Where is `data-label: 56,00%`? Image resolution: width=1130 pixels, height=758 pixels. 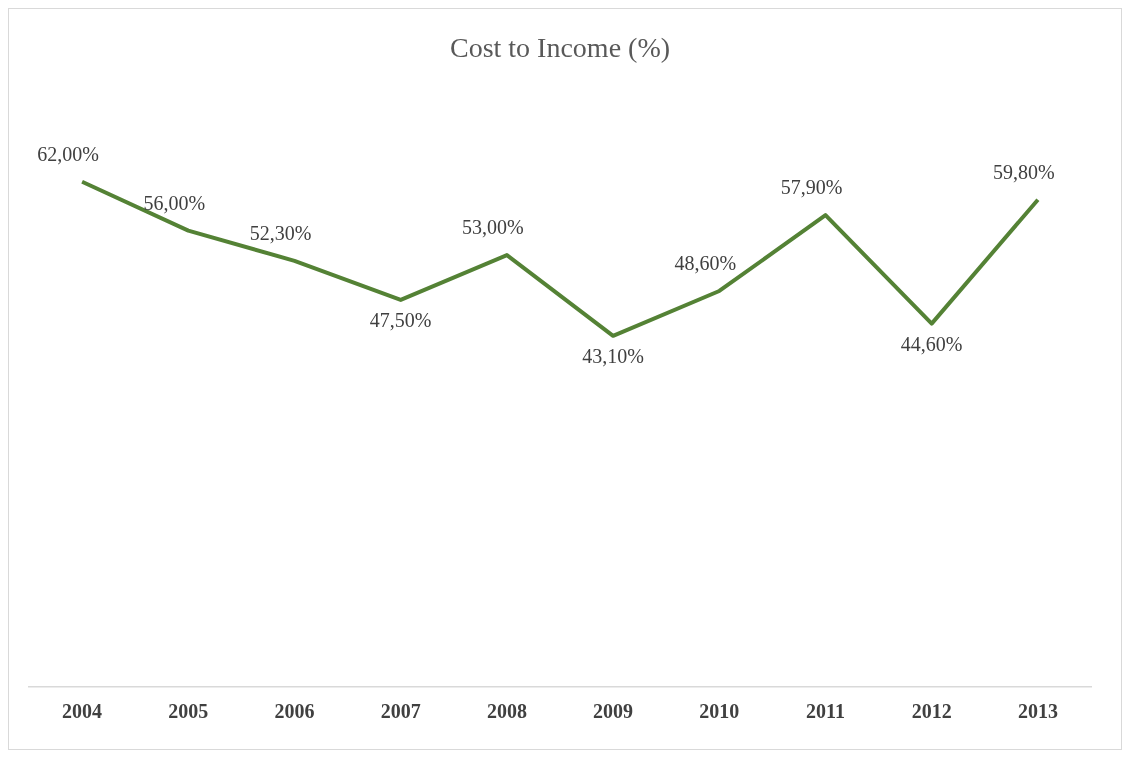 data-label: 56,00% is located at coordinates (174, 202).